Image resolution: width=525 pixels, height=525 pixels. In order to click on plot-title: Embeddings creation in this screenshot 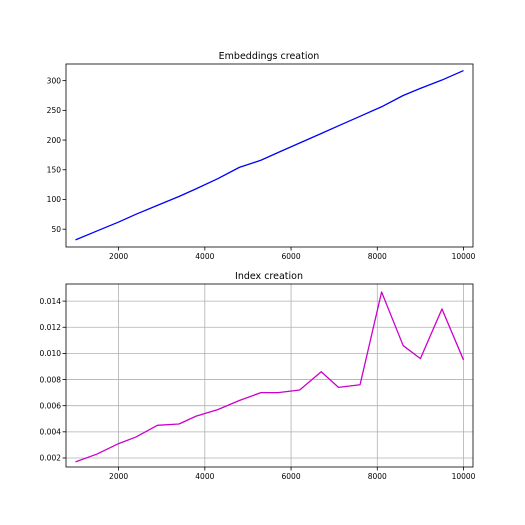, I will do `click(269, 56)`.